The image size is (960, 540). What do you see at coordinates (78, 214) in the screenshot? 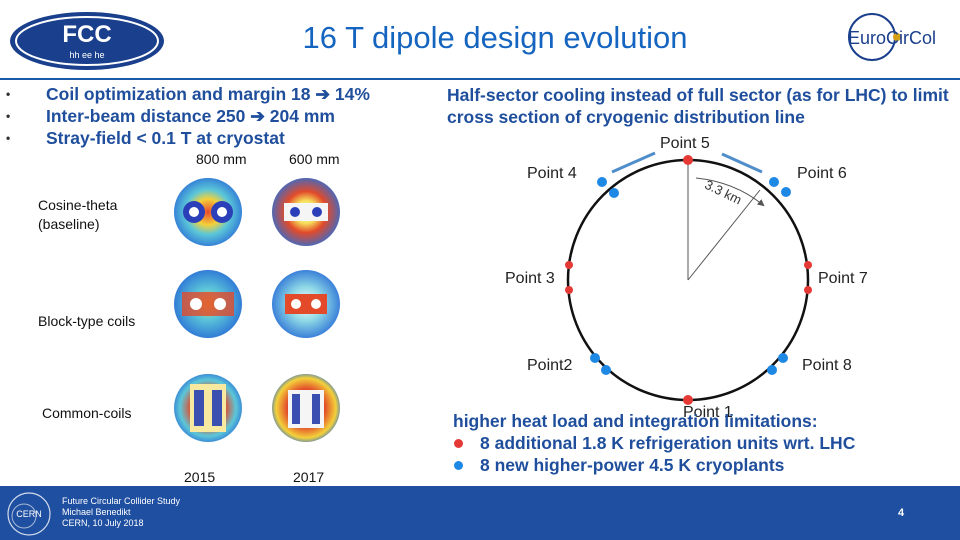
I see `row-label-cosine-theta: Cosine-theta (baseline)` at bounding box center [78, 214].